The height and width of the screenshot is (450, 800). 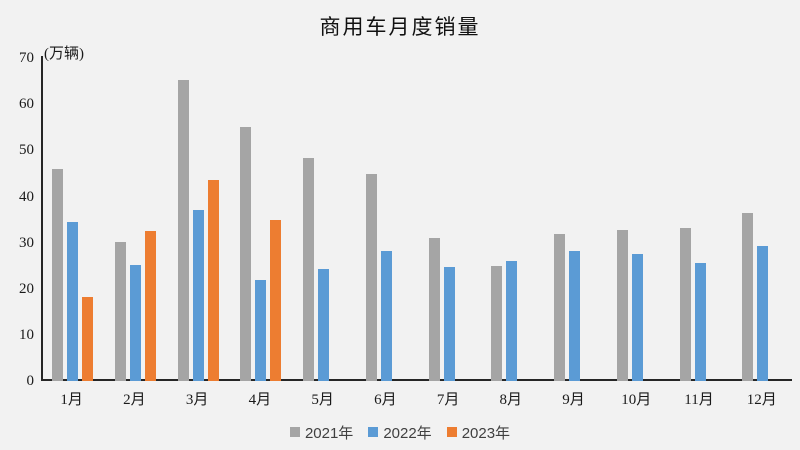 What do you see at coordinates (449, 324) in the screenshot?
I see `bar-series2-month7` at bounding box center [449, 324].